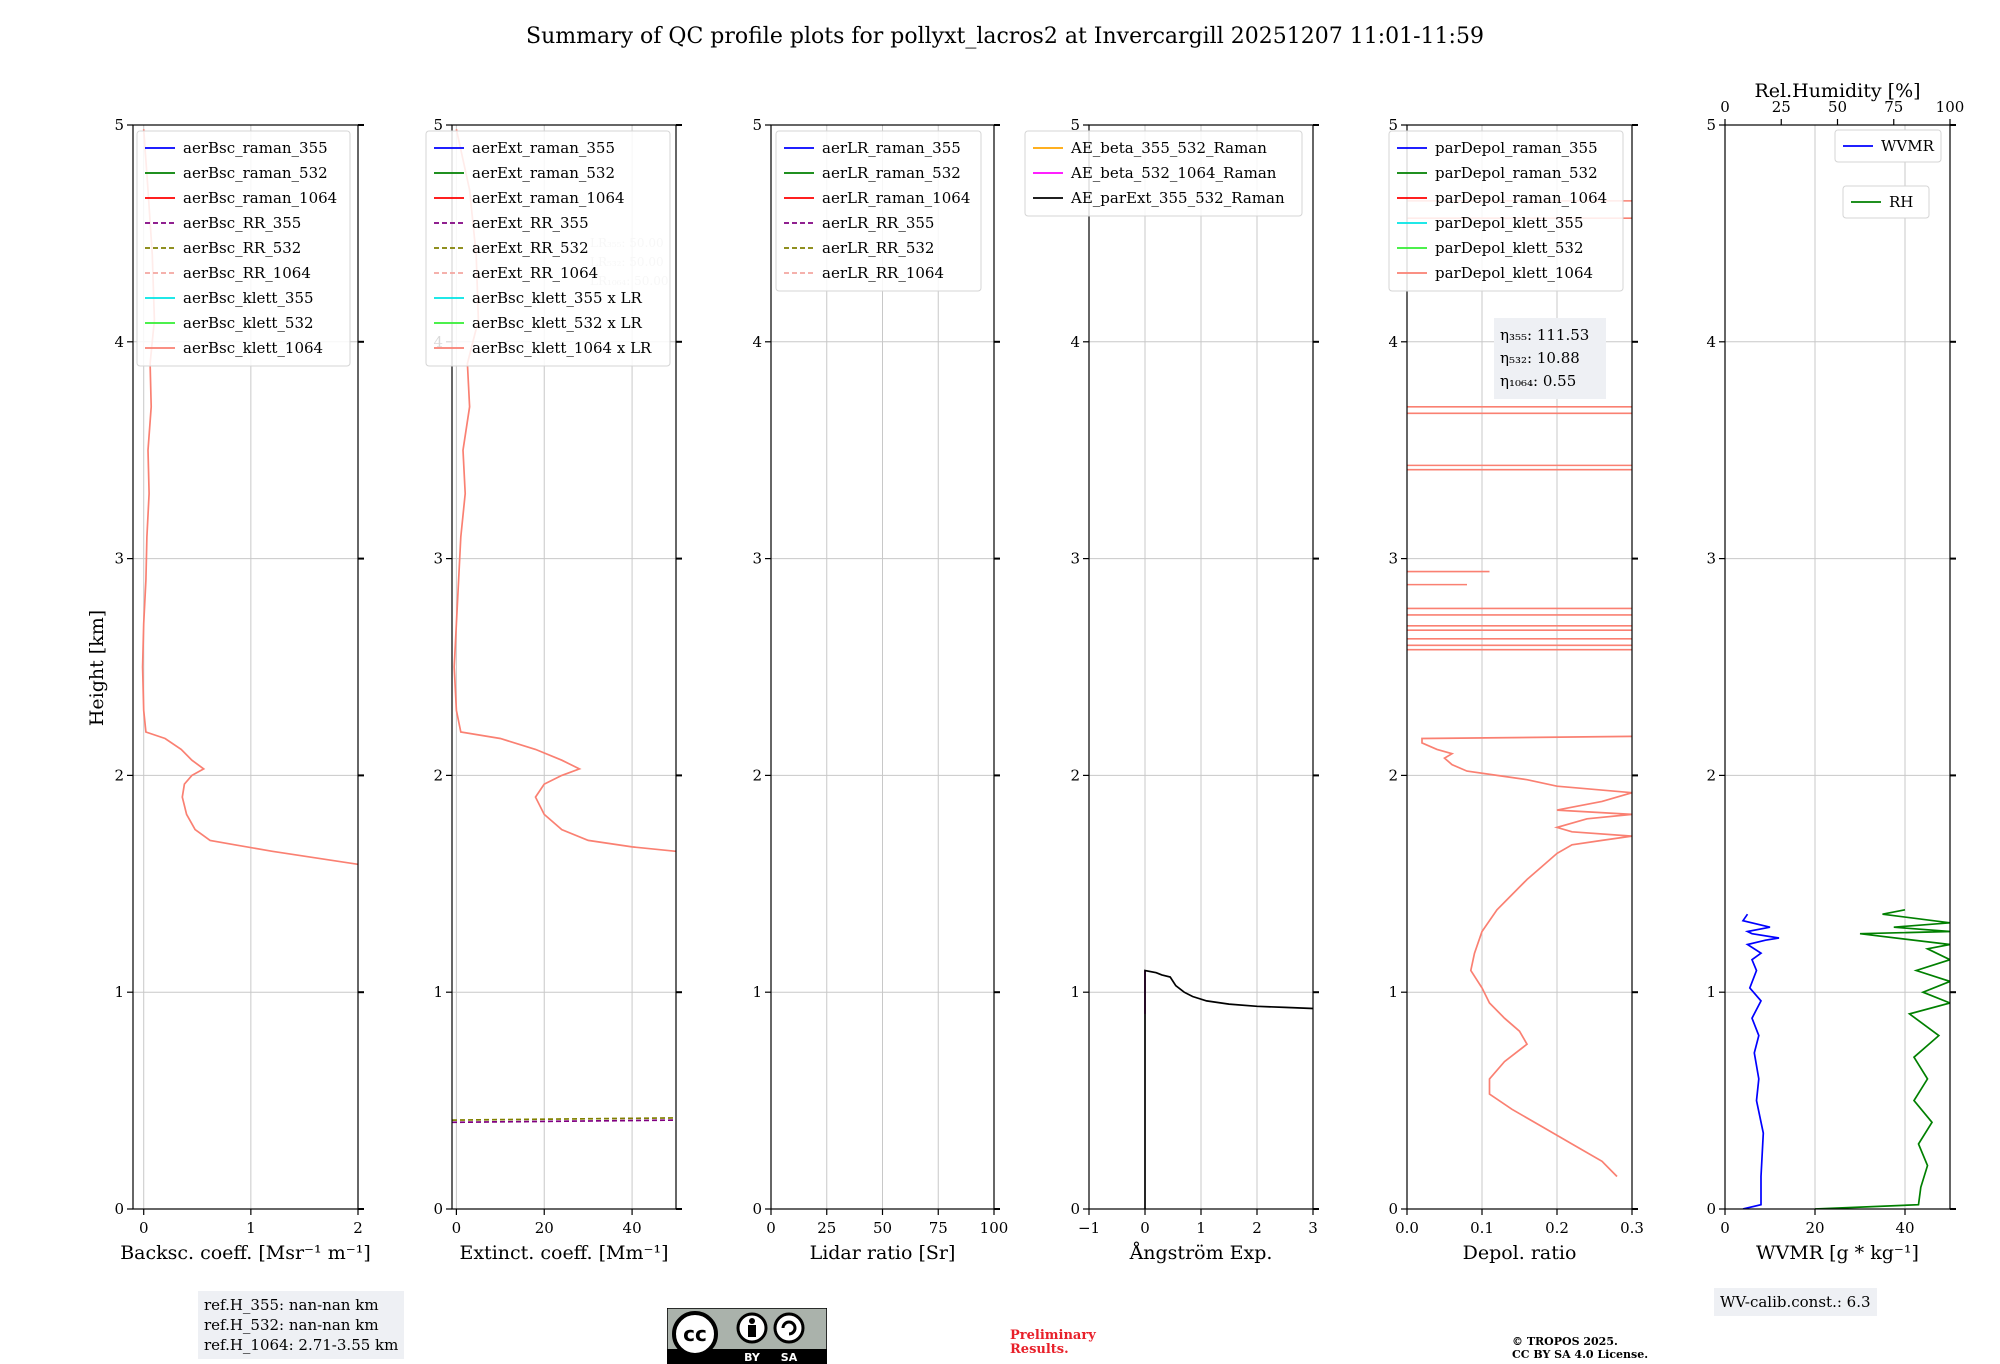 This screenshot has height=1364, width=2000. What do you see at coordinates (1075, 342) in the screenshot?
I see `ytick-label-ae-4: 4` at bounding box center [1075, 342].